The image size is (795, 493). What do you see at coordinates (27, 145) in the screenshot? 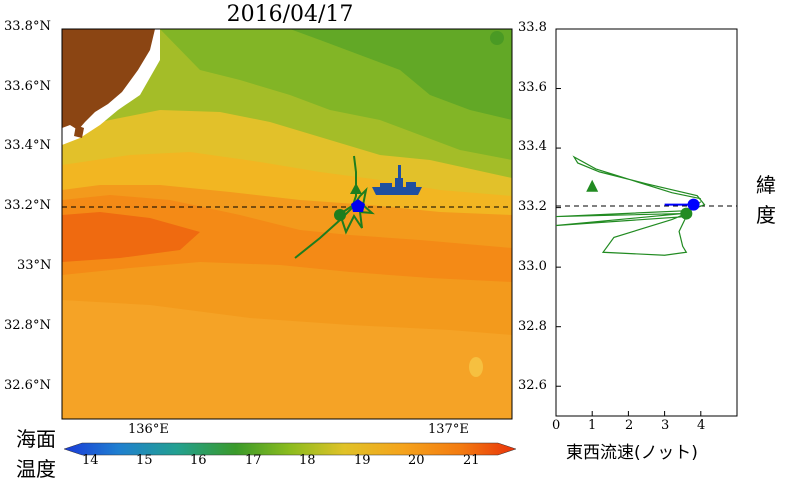
I see `lat-label: 33.4°N` at bounding box center [27, 145].